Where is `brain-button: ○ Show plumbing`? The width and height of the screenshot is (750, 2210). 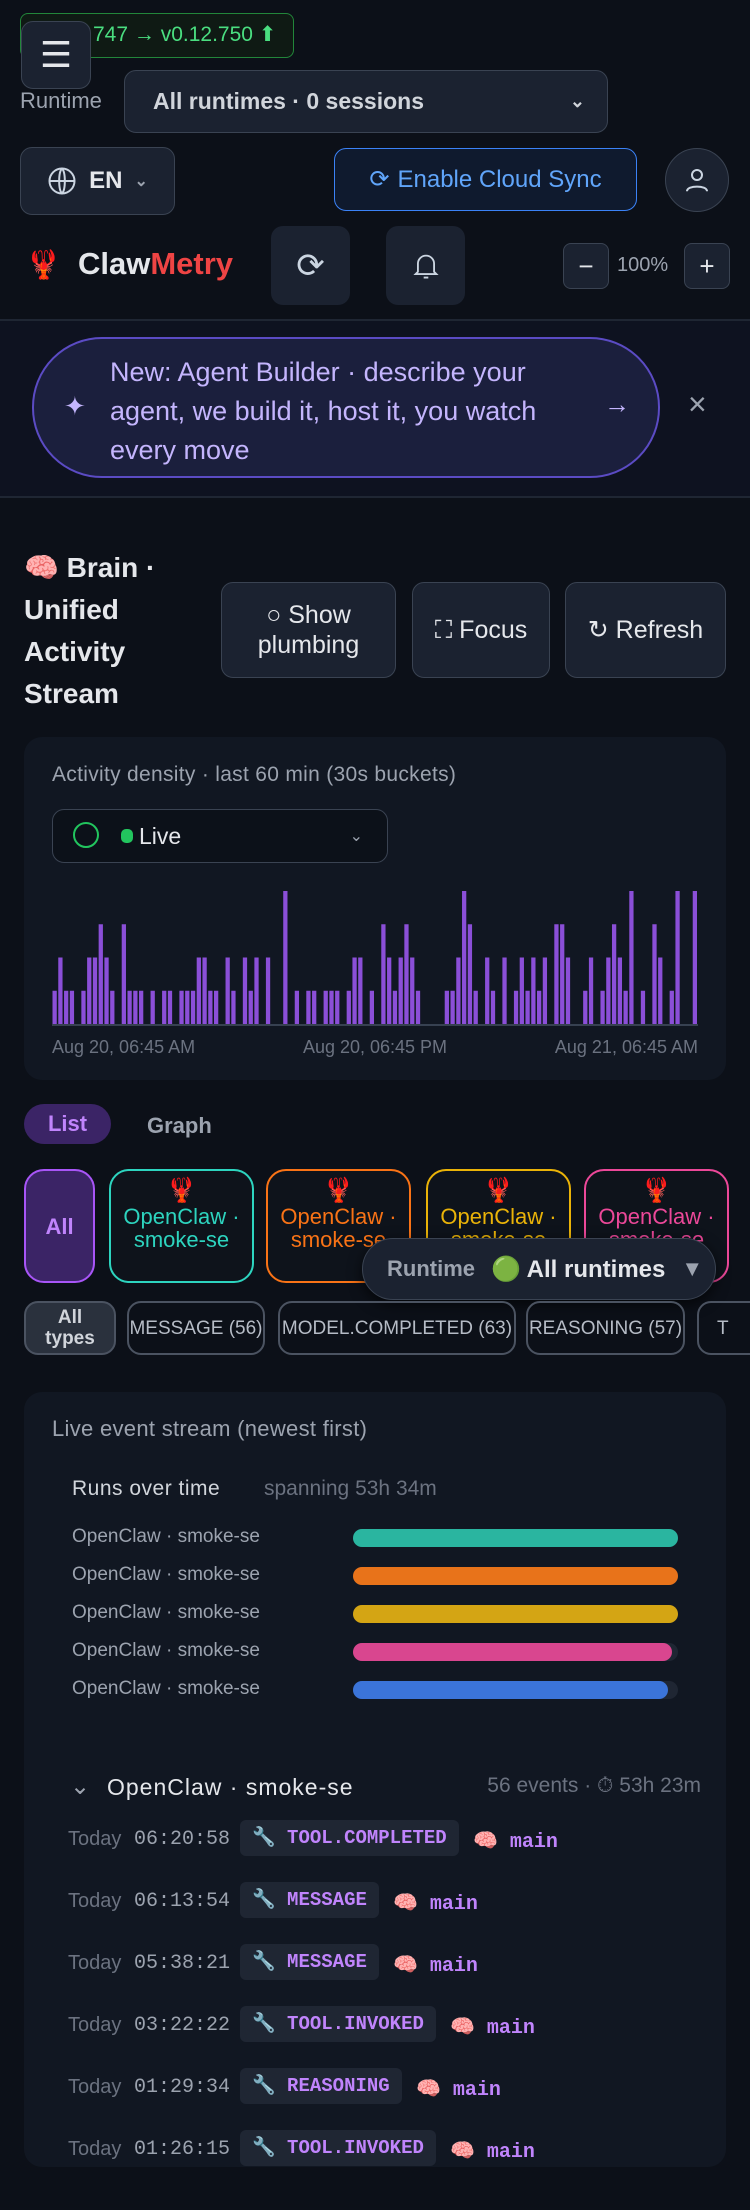
brain-button: ○ Show plumbing is located at coordinates (308, 630).